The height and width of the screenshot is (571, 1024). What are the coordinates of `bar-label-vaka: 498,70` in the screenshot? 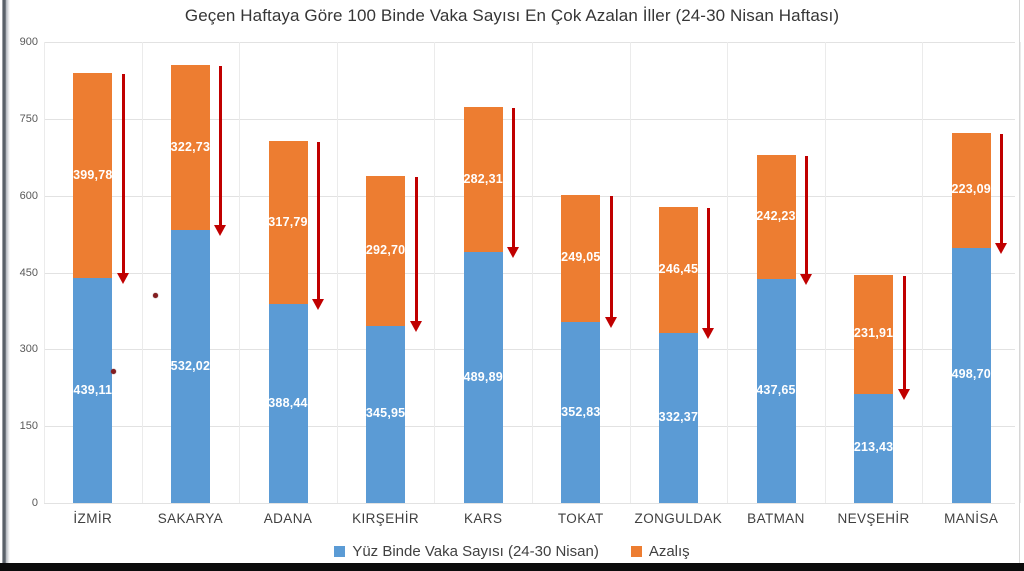 It's located at (971, 374).